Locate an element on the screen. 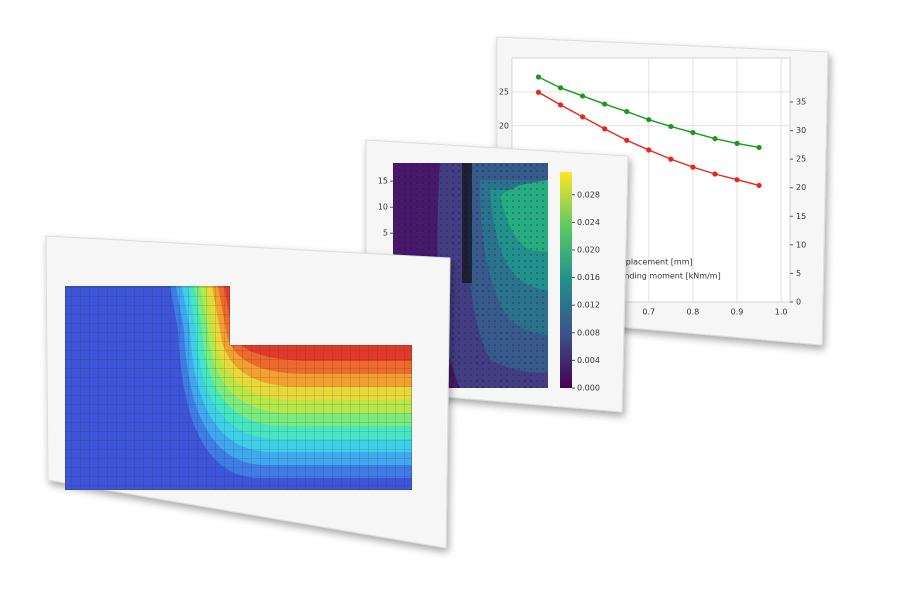 The width and height of the screenshot is (898, 589). colorbar-tick-label: 0.000 is located at coordinates (588, 388).